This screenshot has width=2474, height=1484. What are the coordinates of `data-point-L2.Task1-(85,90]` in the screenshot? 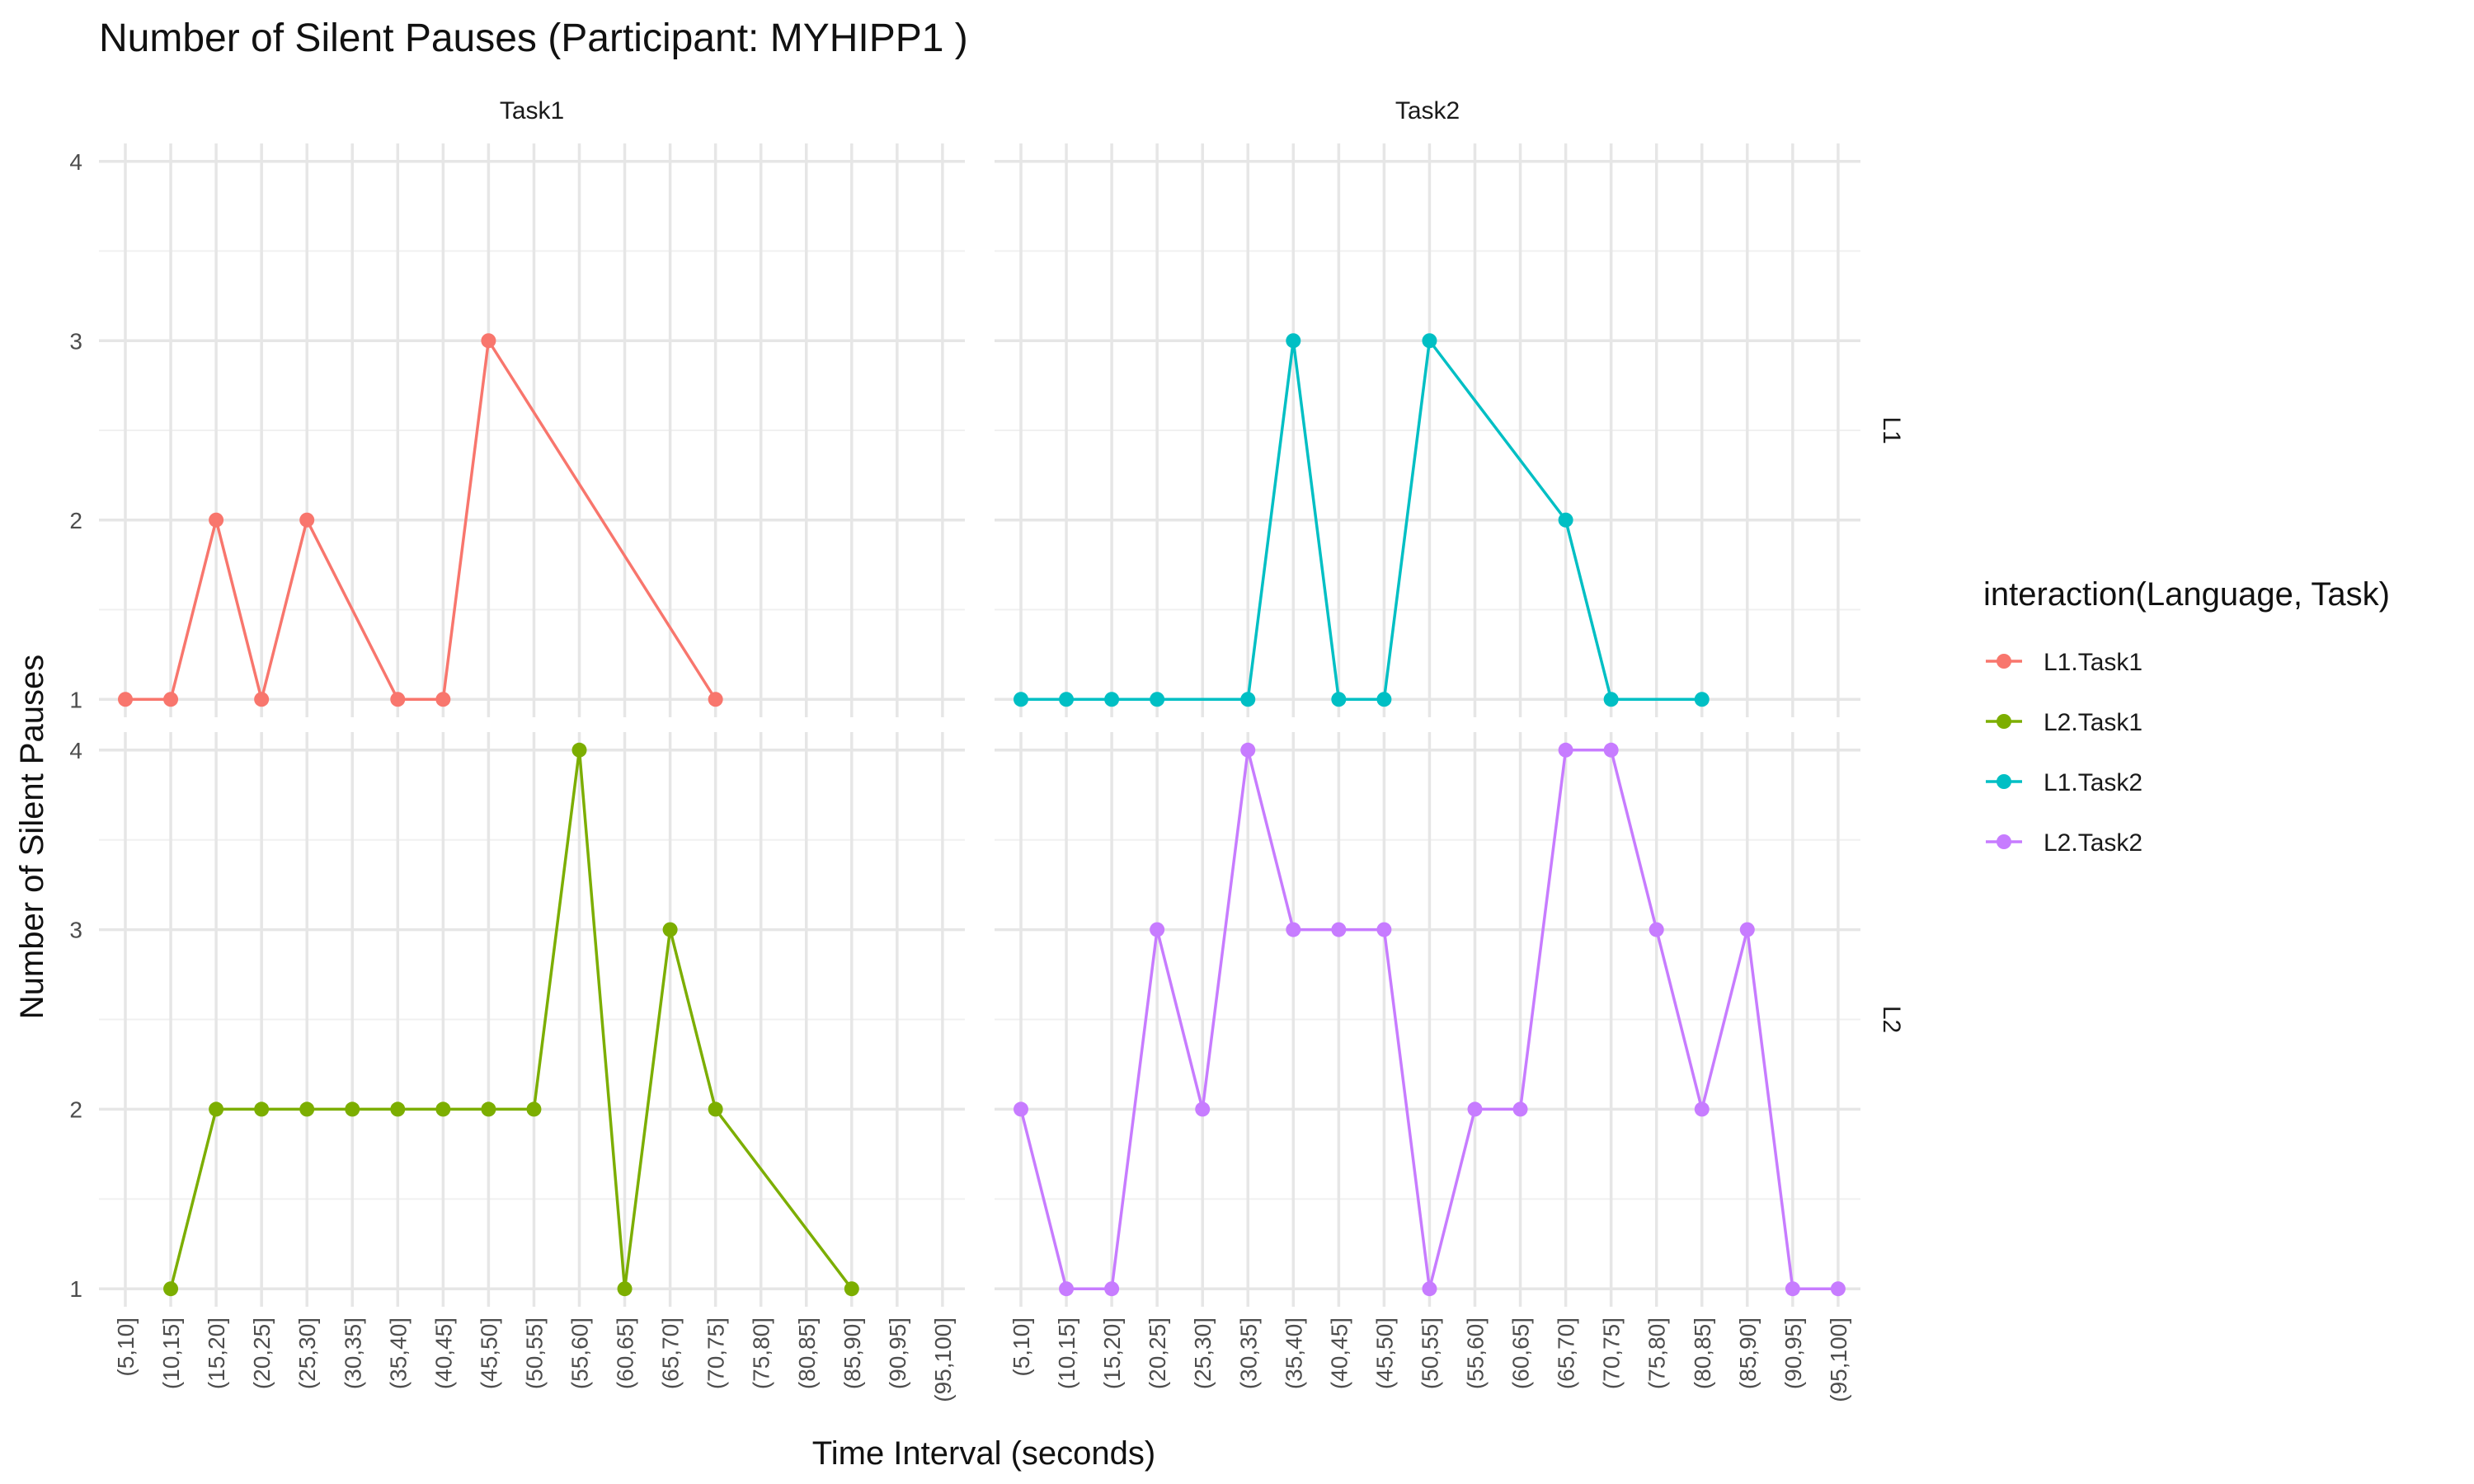 It's located at (851, 1289).